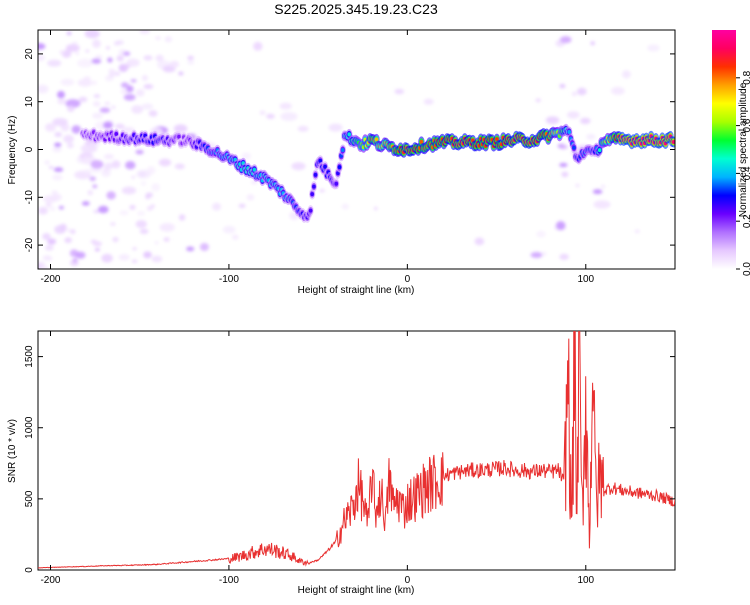  What do you see at coordinates (29, 197) in the screenshot?
I see `y-tick-label: -10` at bounding box center [29, 197].